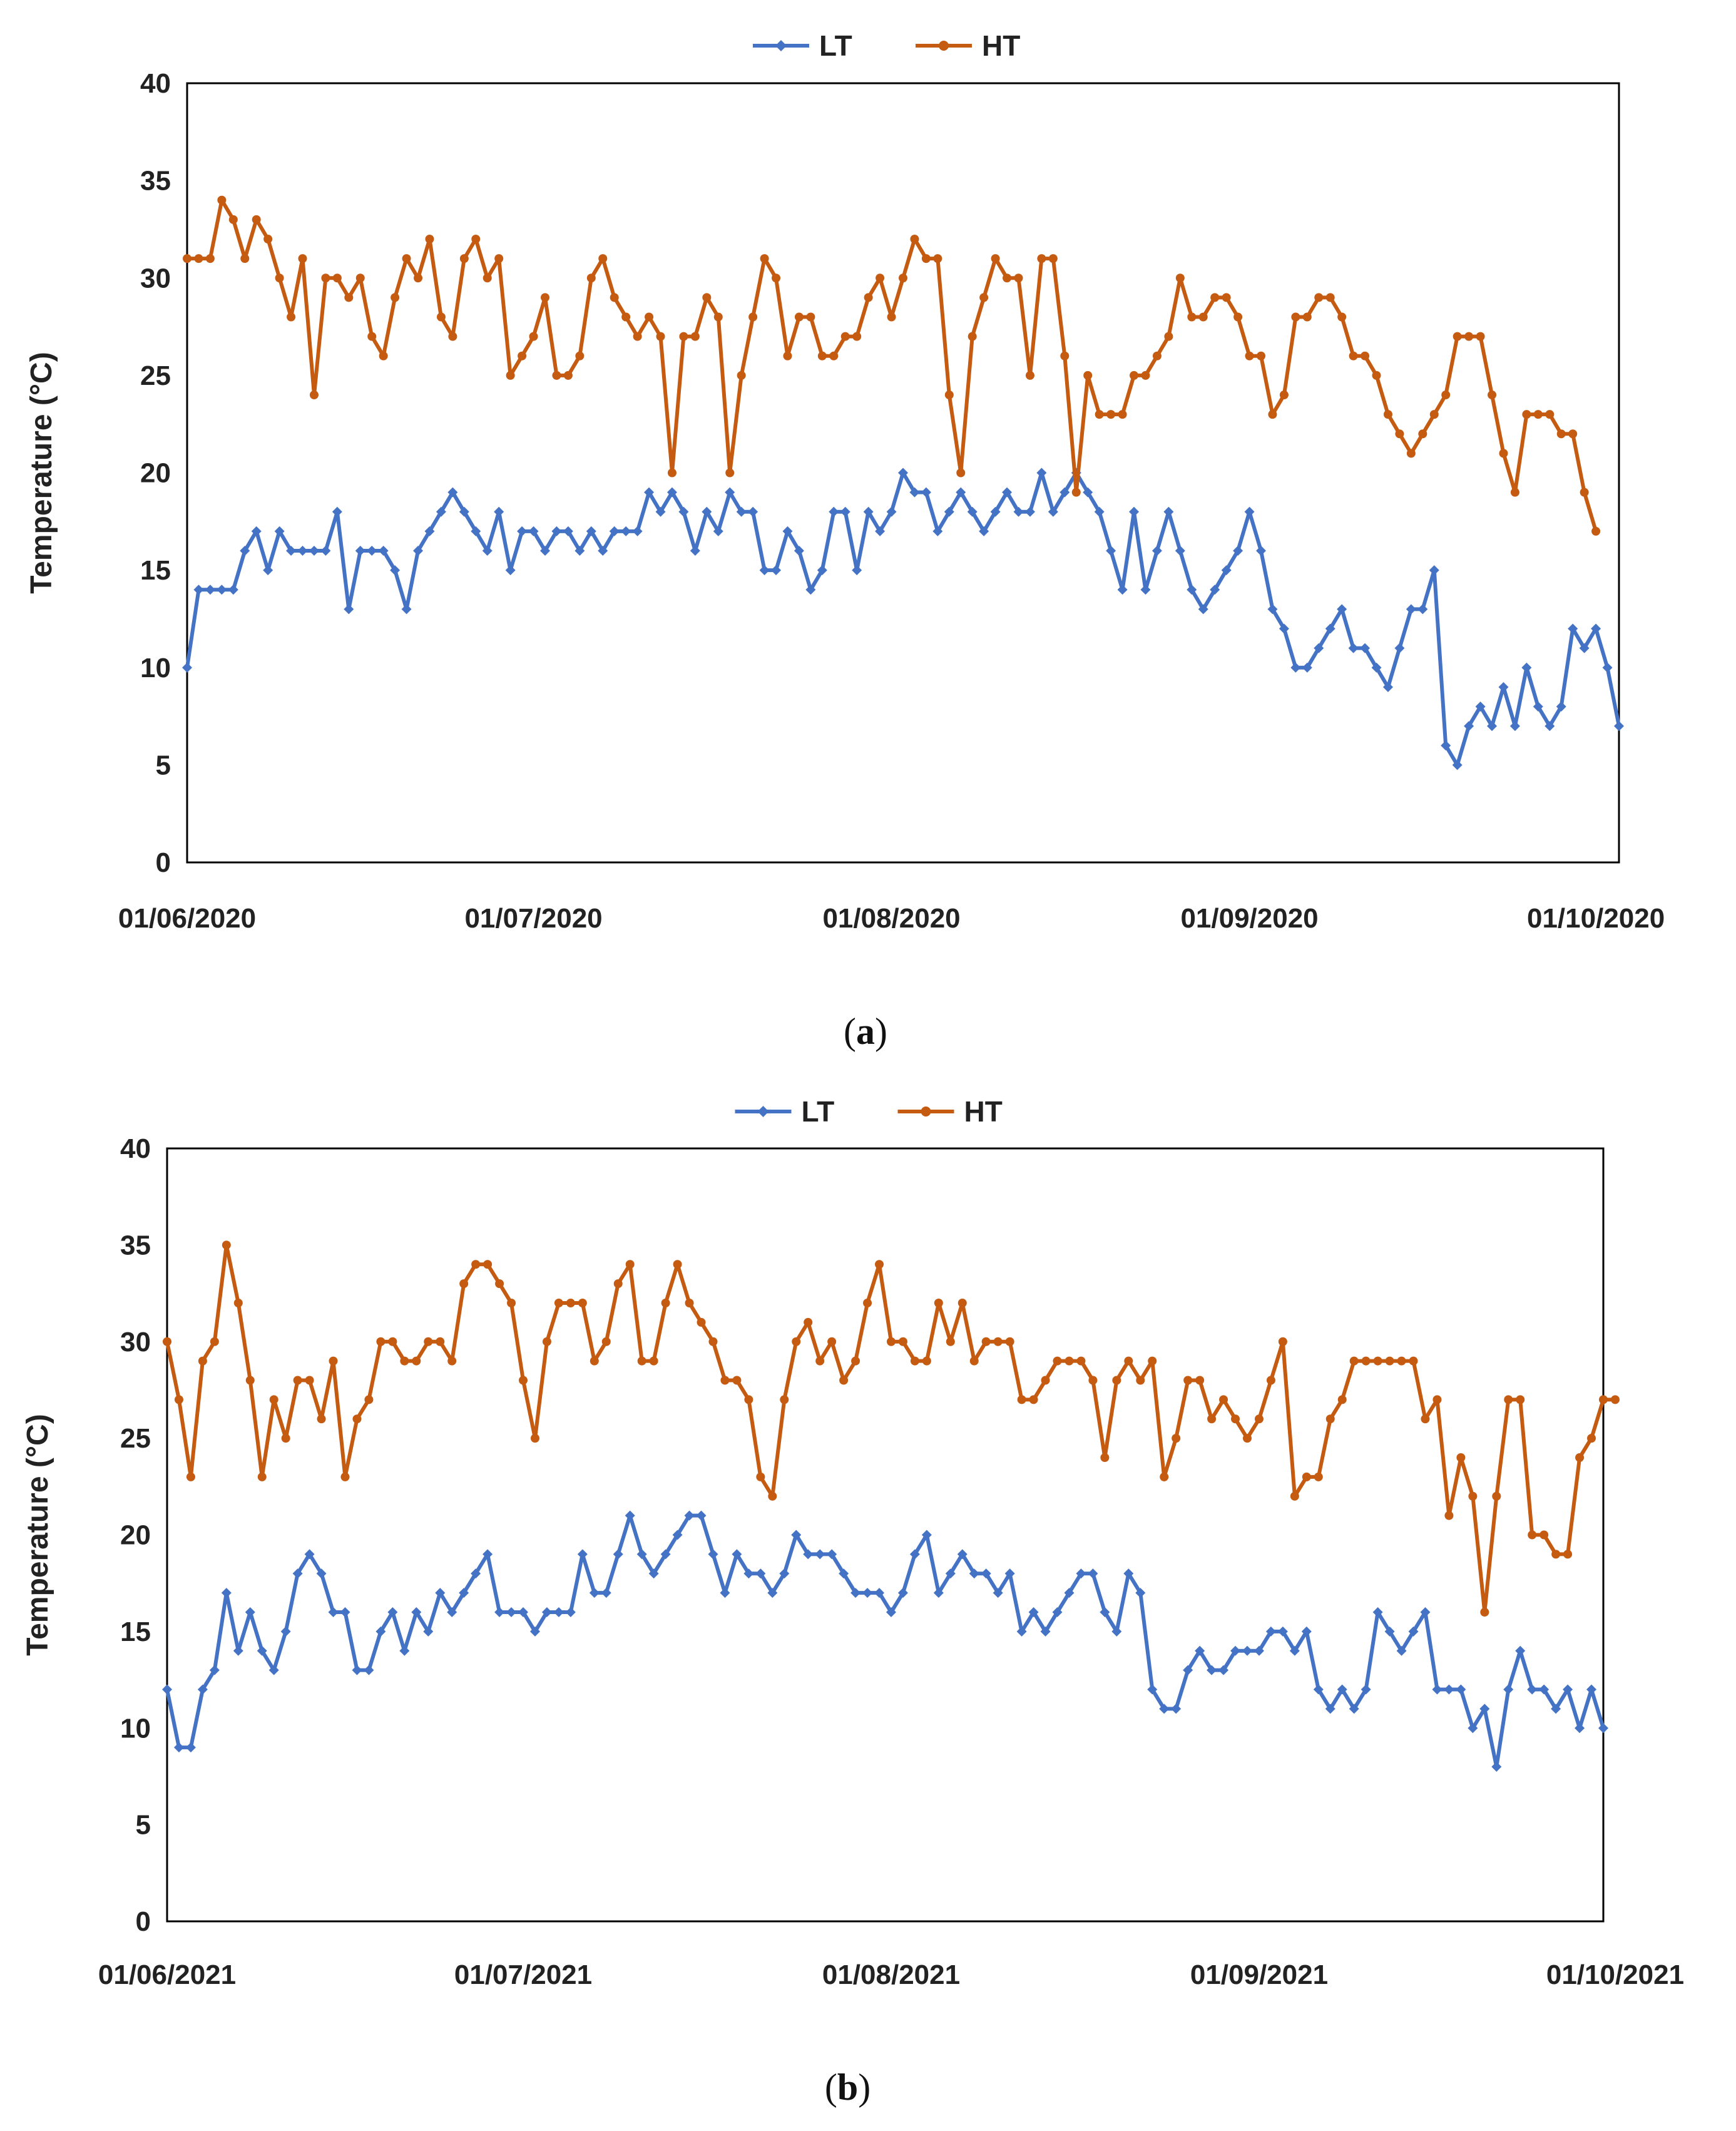 The height and width of the screenshot is (2131, 1736). I want to click on y-tick-label: 10, so click(155, 668).